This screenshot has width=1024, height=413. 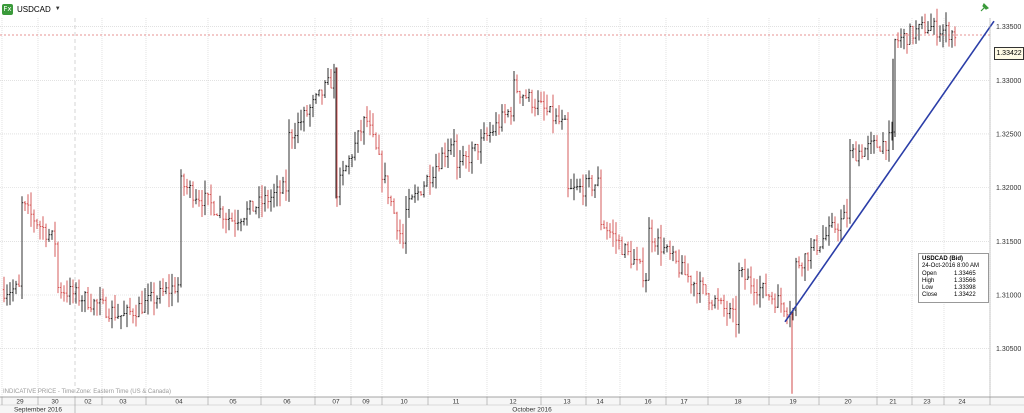 What do you see at coordinates (942, 259) in the screenshot?
I see `legend-title: USDCAD (Bid)` at bounding box center [942, 259].